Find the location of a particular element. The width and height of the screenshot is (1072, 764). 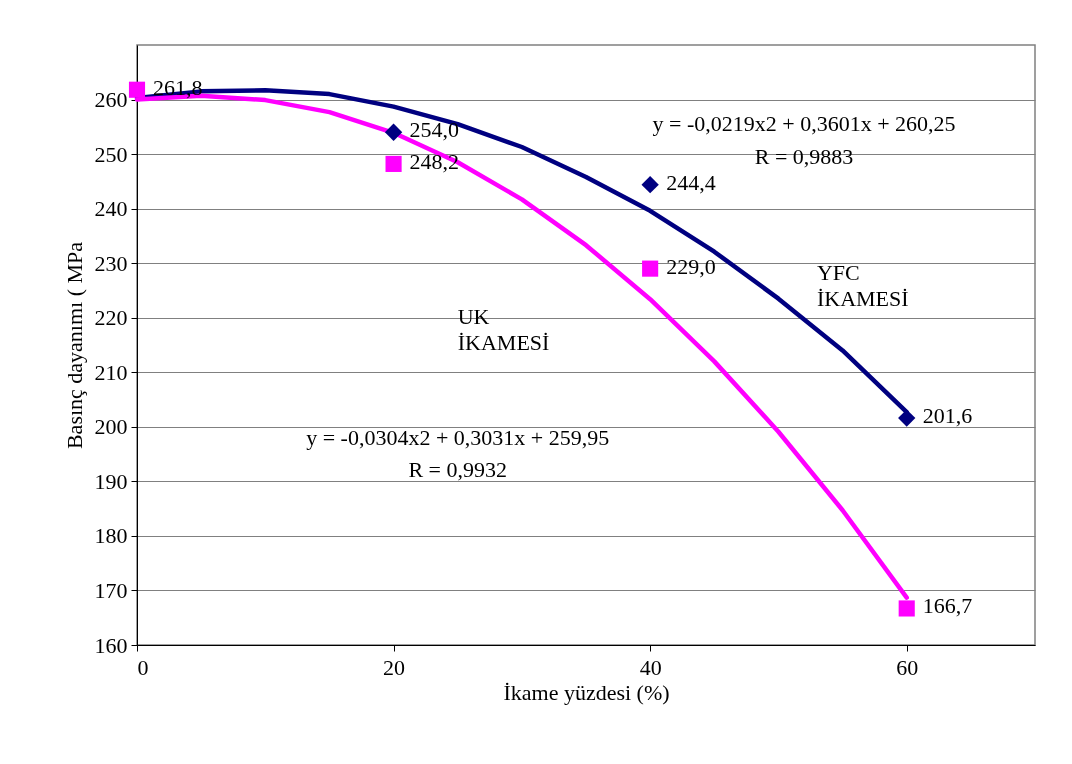

y-tick-label: 260 is located at coordinates (111, 100).